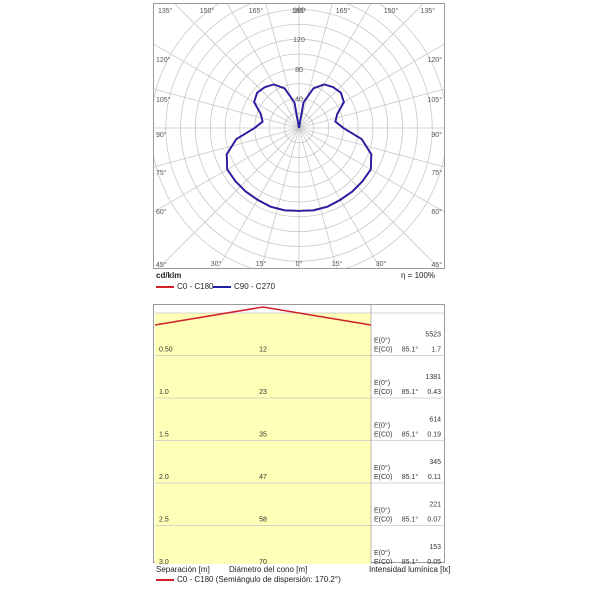 This screenshot has height=600, width=600. Describe the element at coordinates (436, 265) in the screenshot. I see `polar-angle-label-right: 45°` at that location.